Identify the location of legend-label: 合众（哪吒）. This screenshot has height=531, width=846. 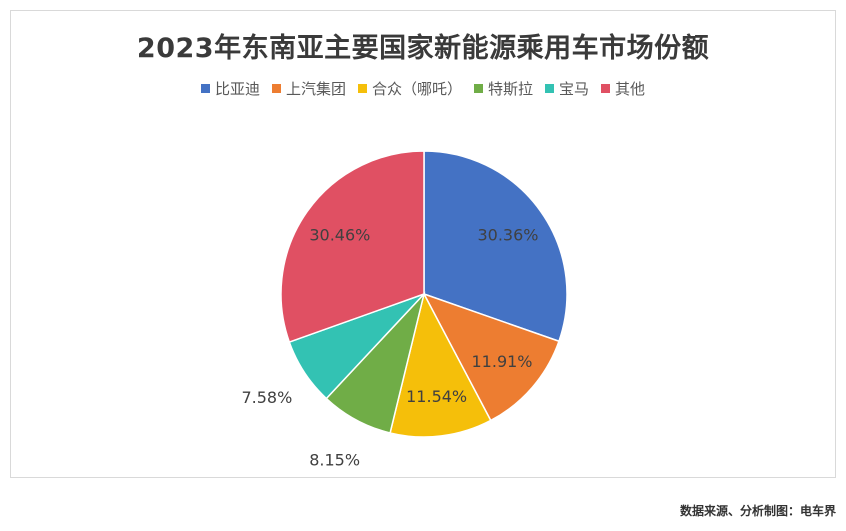
(416, 89).